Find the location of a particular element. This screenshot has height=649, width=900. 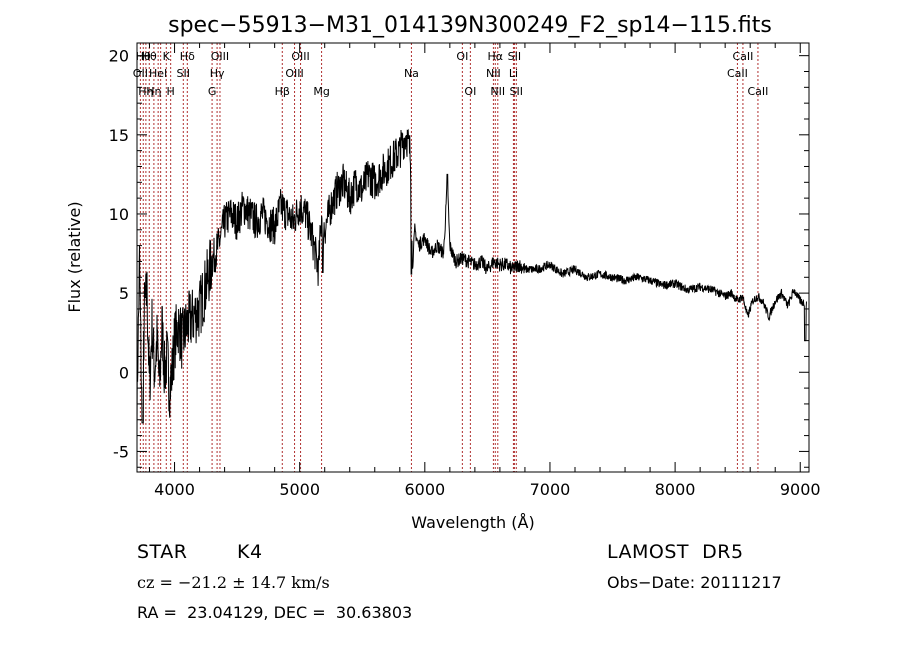

line-label-14: Hβ is located at coordinates (282, 91).